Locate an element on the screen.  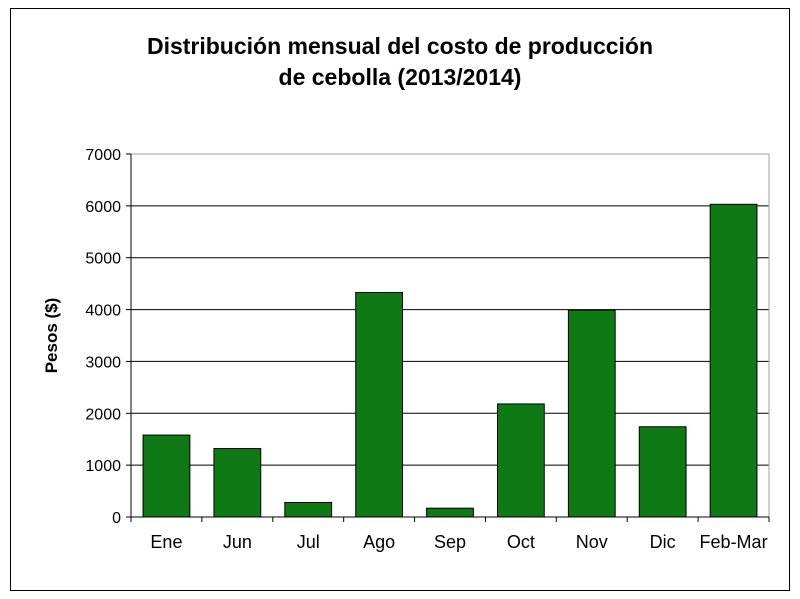
x-tick-label: Jul is located at coordinates (308, 542).